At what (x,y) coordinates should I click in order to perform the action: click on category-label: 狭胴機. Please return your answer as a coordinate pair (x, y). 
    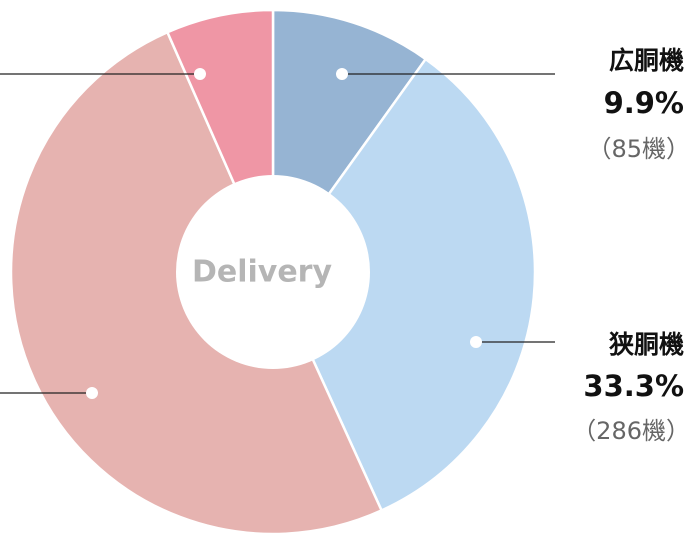
    Looking at the image, I should click on (646, 344).